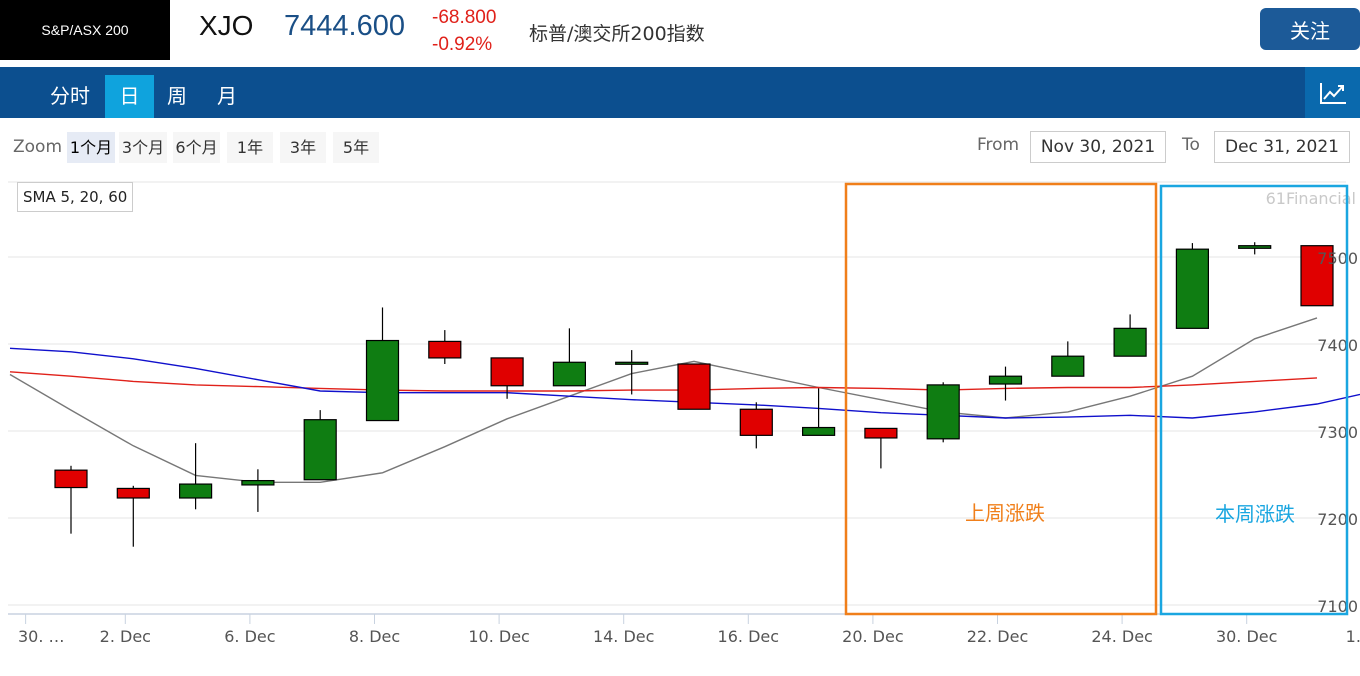 Image resolution: width=1360 pixels, height=676 pixels. I want to click on x-tick-label: 24. Dec, so click(1122, 636).